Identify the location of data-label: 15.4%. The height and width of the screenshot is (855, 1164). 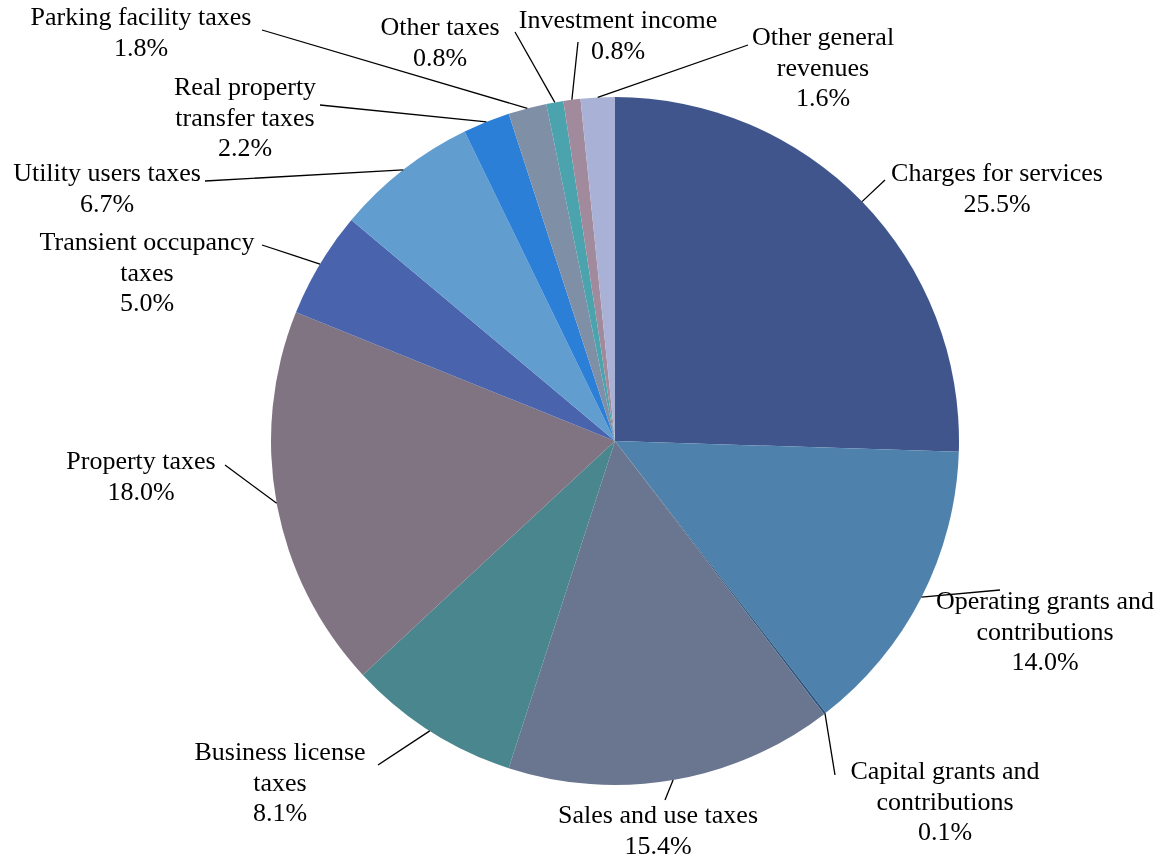
(658, 842).